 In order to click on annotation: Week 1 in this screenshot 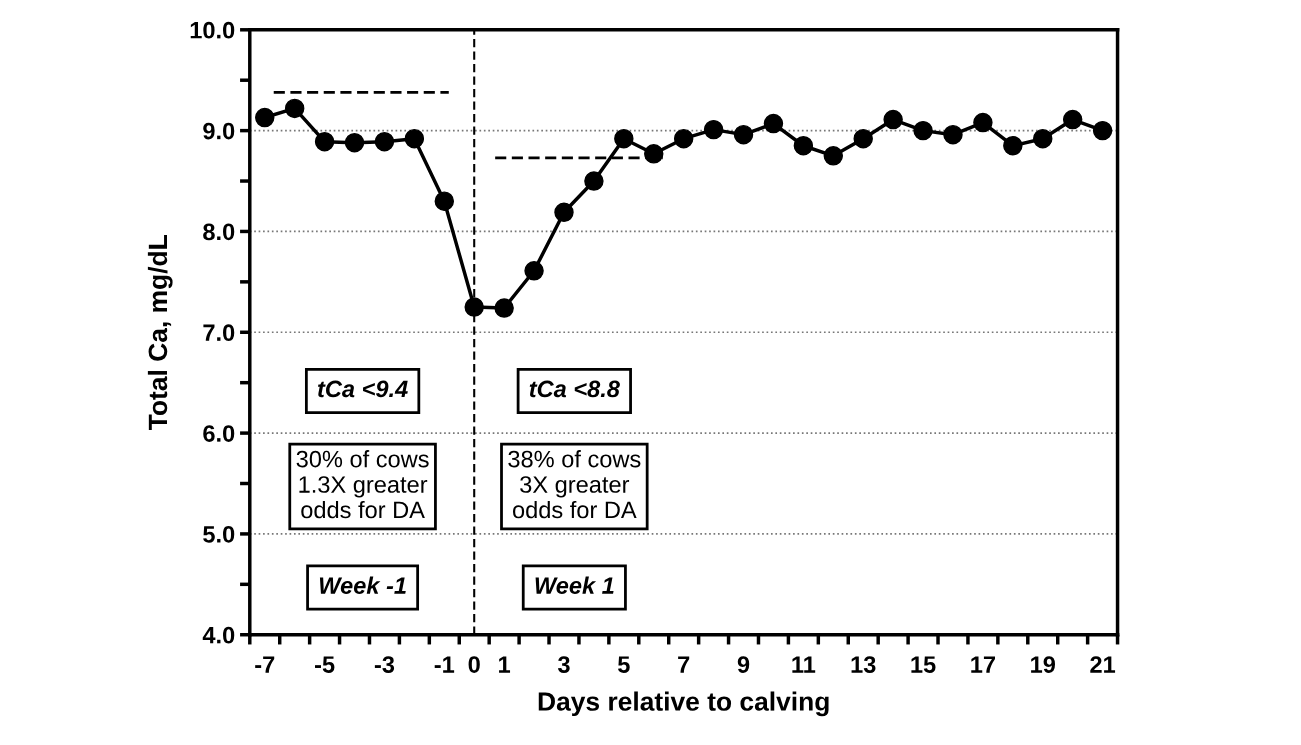, I will do `click(574, 585)`.